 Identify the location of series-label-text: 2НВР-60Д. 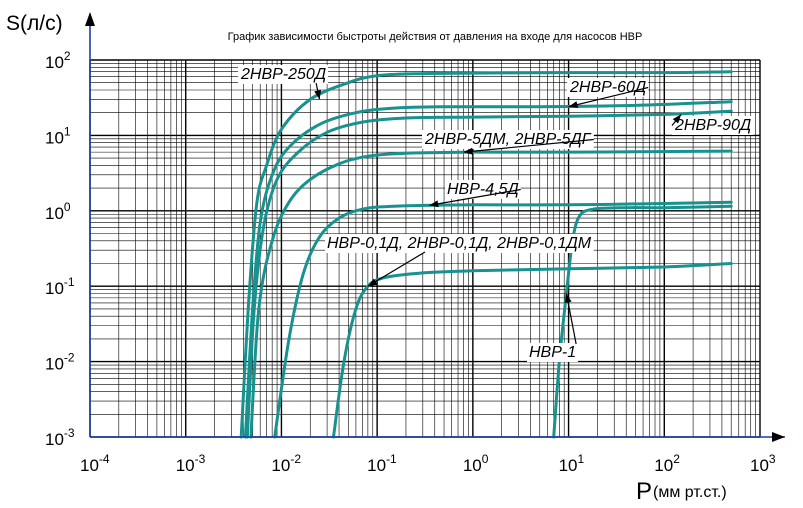
(607, 87).